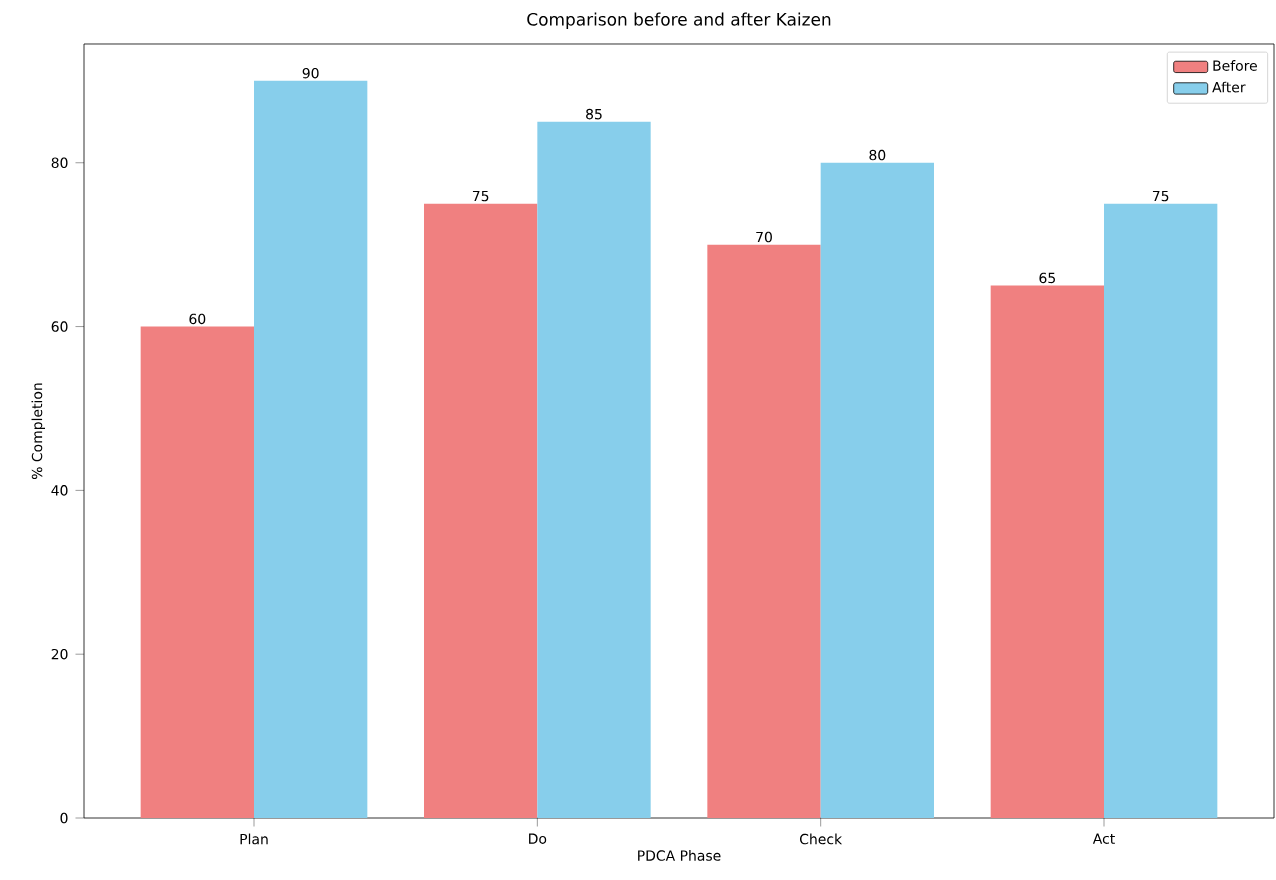 The height and width of the screenshot is (880, 1276). I want to click on chart-title: Comparison before and after Kaizen, so click(679, 20).